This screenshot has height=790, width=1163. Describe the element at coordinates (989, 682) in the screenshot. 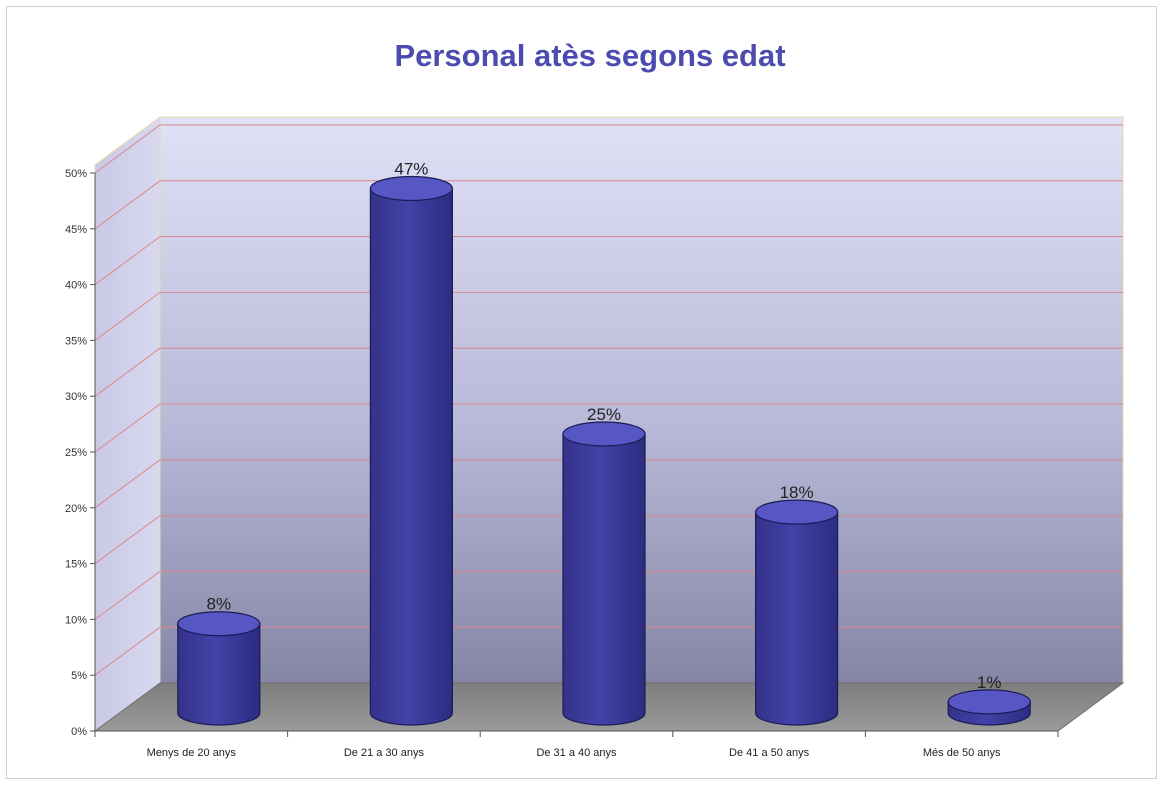

I see `data-label: 1%` at that location.